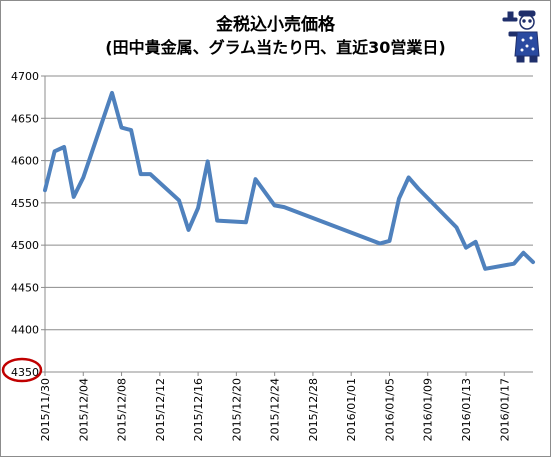  What do you see at coordinates (236, 409) in the screenshot?
I see `x-tick-label: 2015/12/20` at bounding box center [236, 409].